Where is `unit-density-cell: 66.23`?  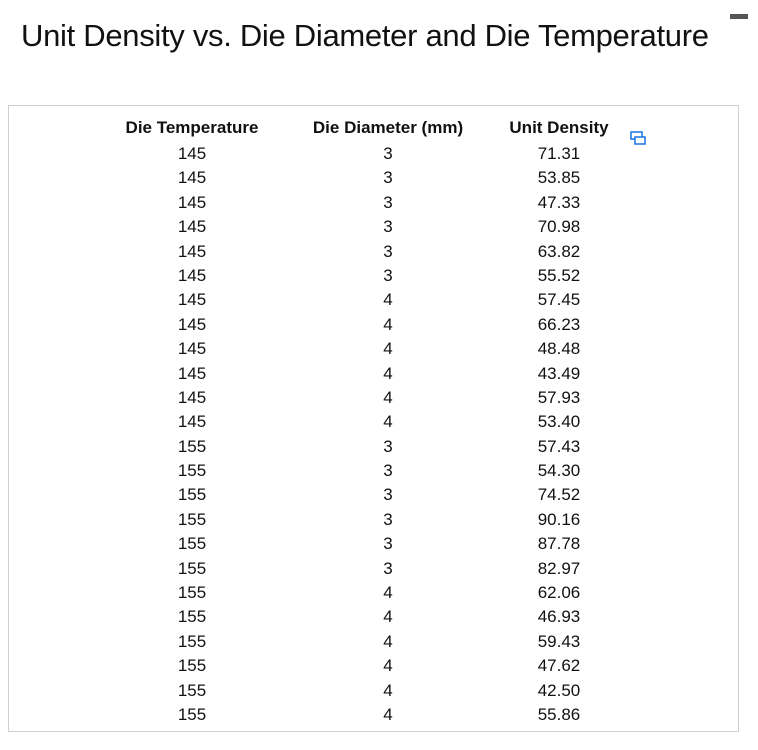
unit-density-cell: 66.23 is located at coordinates (559, 324).